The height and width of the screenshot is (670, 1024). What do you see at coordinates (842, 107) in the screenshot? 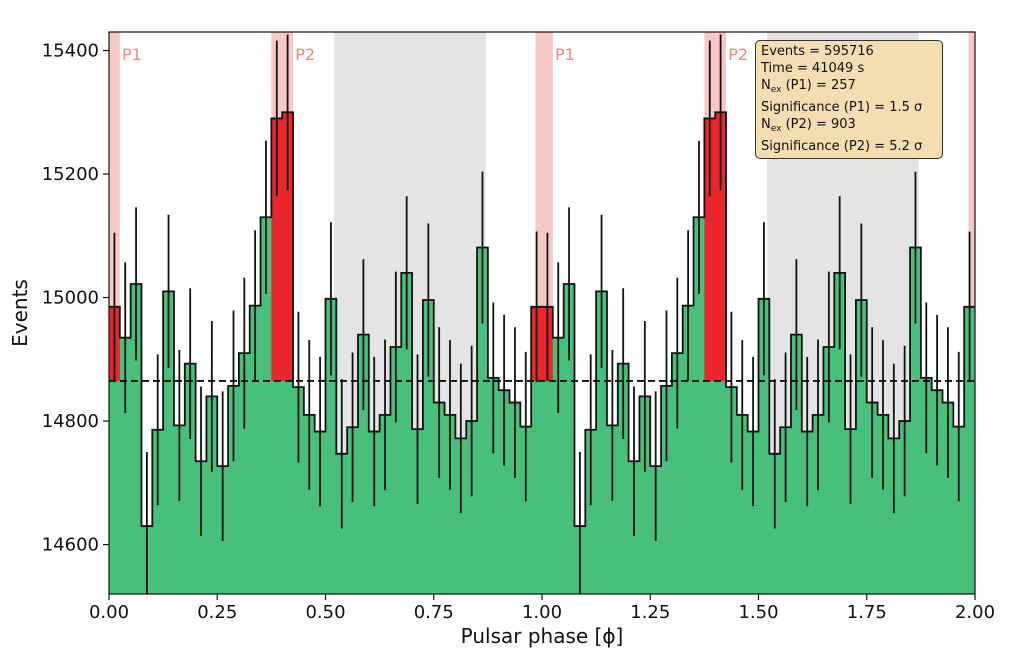
I see `significance-p1-stat: Significance (P1) = 1.5 σ` at bounding box center [842, 107].